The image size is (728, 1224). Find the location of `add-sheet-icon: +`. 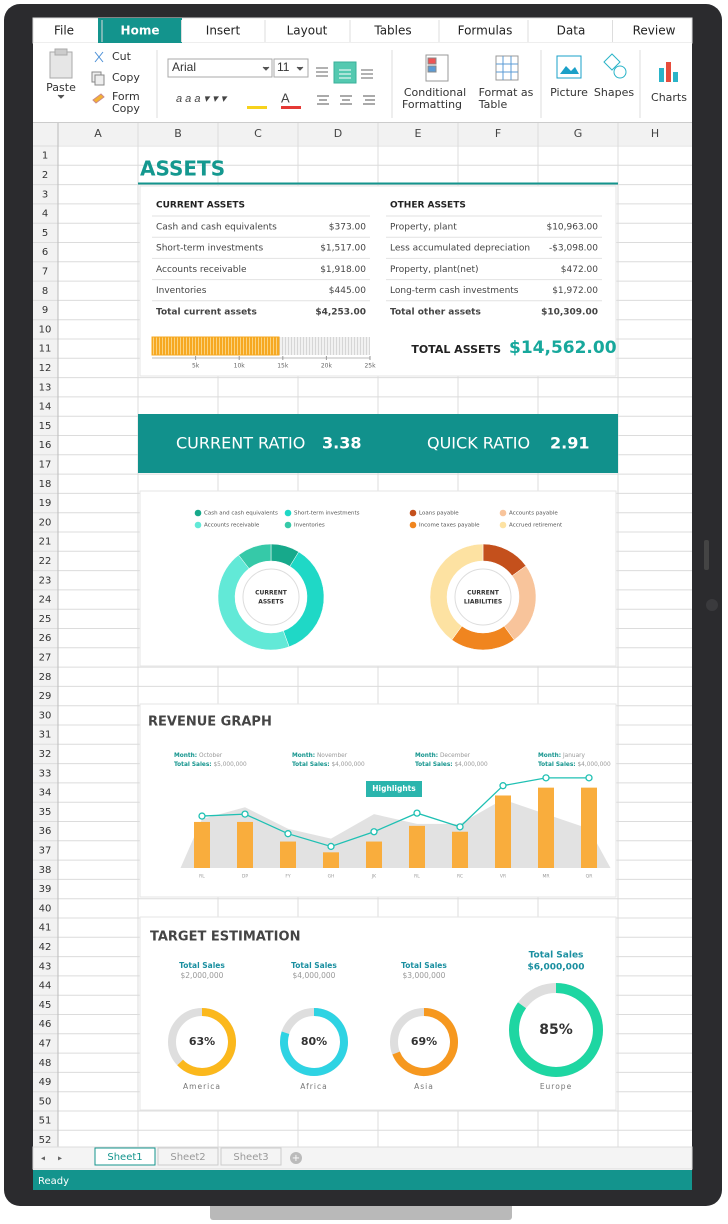

add-sheet-icon: + is located at coordinates (296, 1158).